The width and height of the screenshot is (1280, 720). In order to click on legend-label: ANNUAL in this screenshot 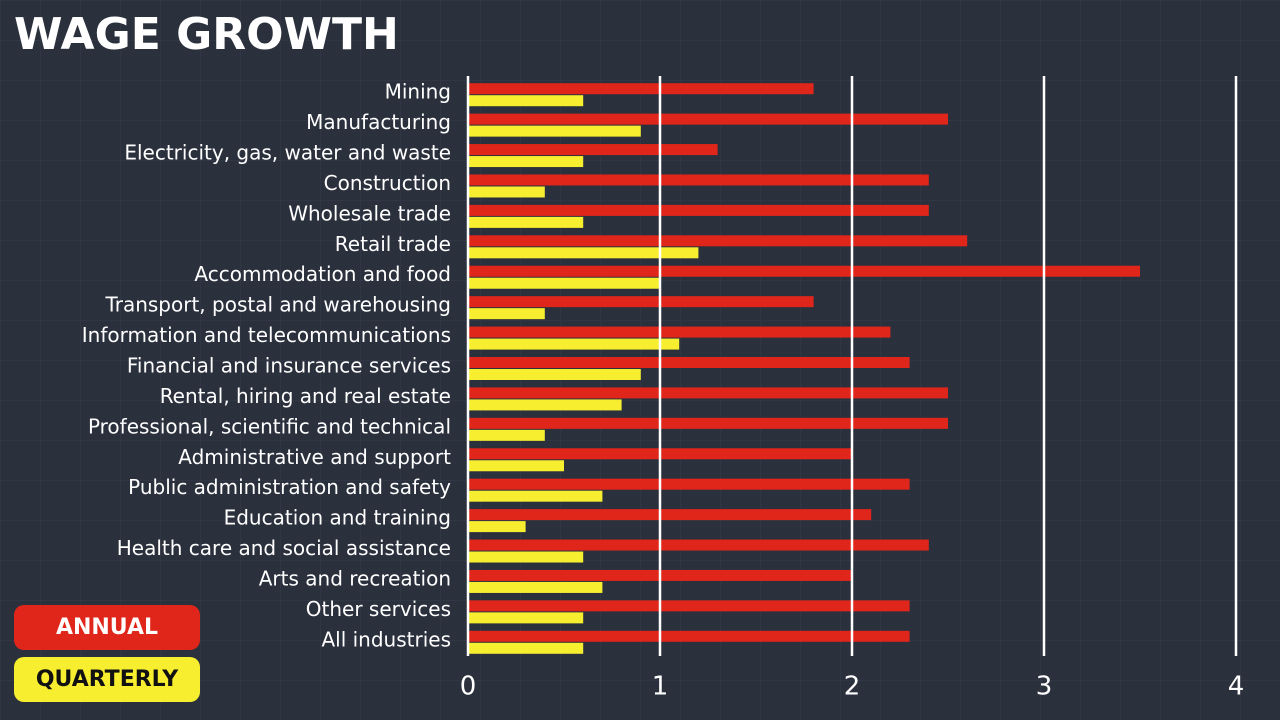, I will do `click(107, 627)`.